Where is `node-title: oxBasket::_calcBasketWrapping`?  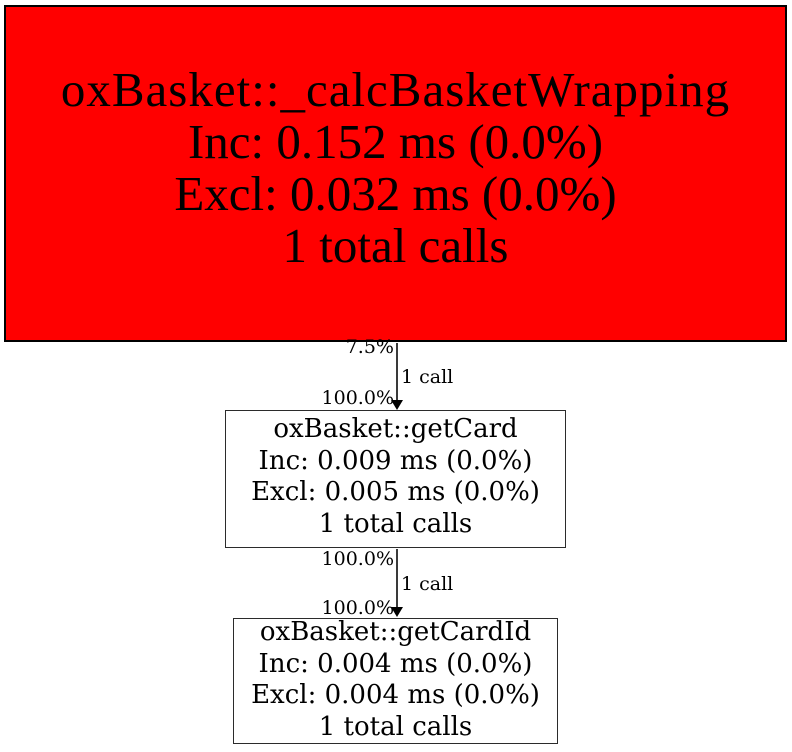 node-title: oxBasket::_calcBasketWrapping is located at coordinates (395, 89).